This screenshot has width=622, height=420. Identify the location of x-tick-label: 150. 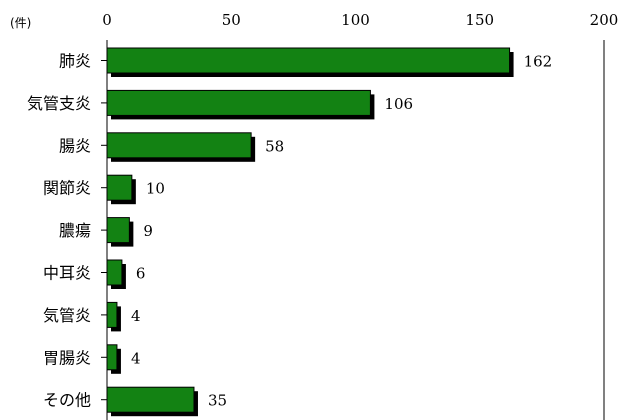
(479, 20).